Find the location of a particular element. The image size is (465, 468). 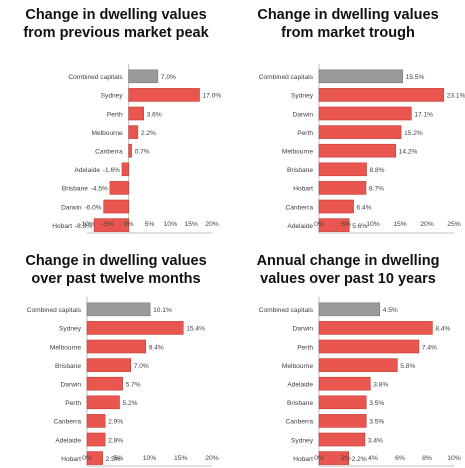

value-label: 5.6% is located at coordinates (359, 226).